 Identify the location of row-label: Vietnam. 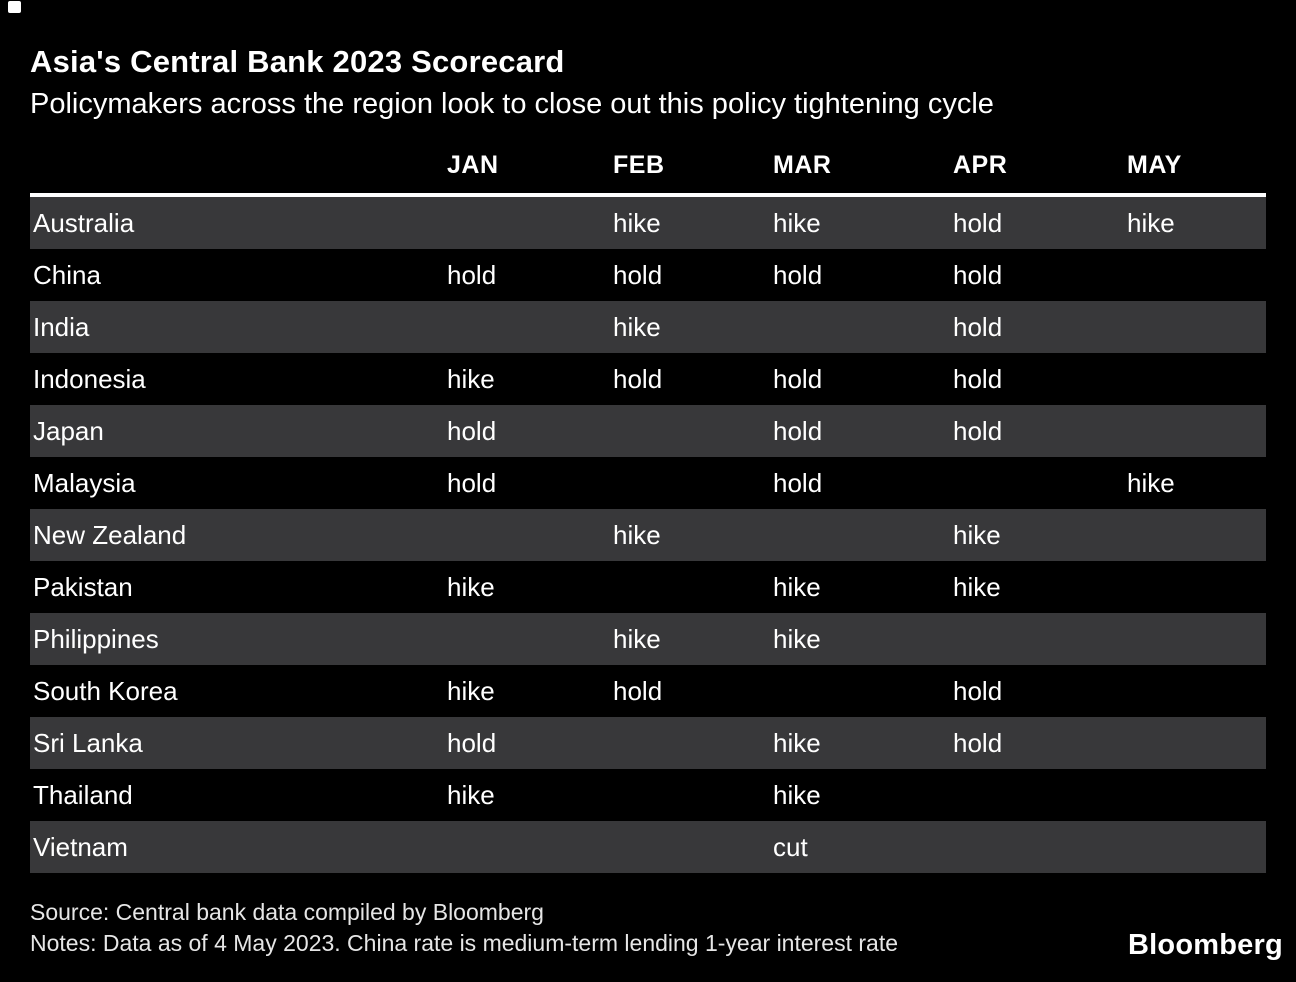
(80, 846).